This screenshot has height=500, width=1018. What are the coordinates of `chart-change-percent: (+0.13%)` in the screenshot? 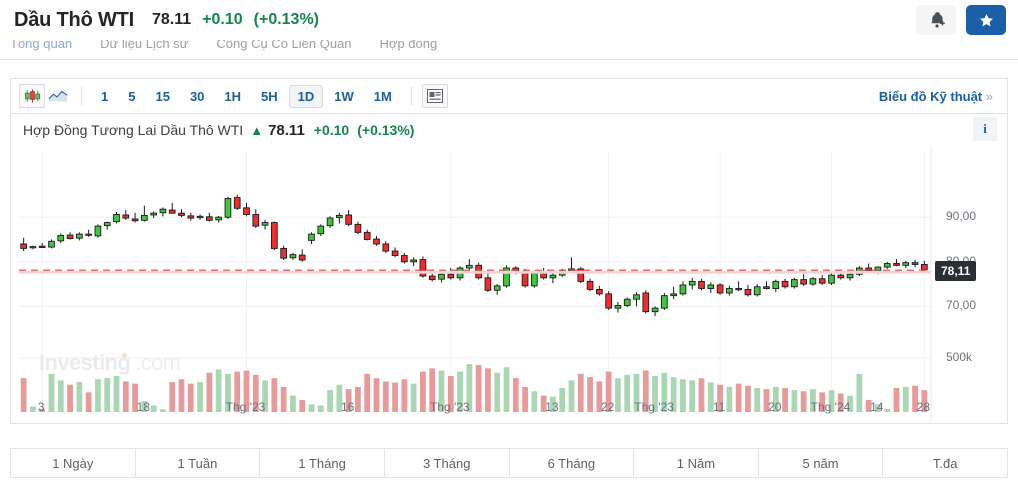 It's located at (386, 130).